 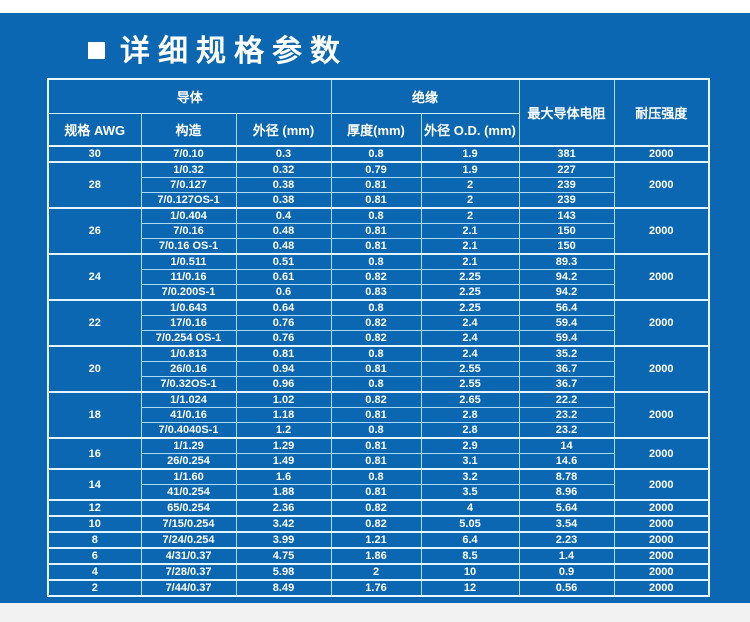 What do you see at coordinates (188, 588) in the screenshot?
I see `value-cell: 7/44/0.37` at bounding box center [188, 588].